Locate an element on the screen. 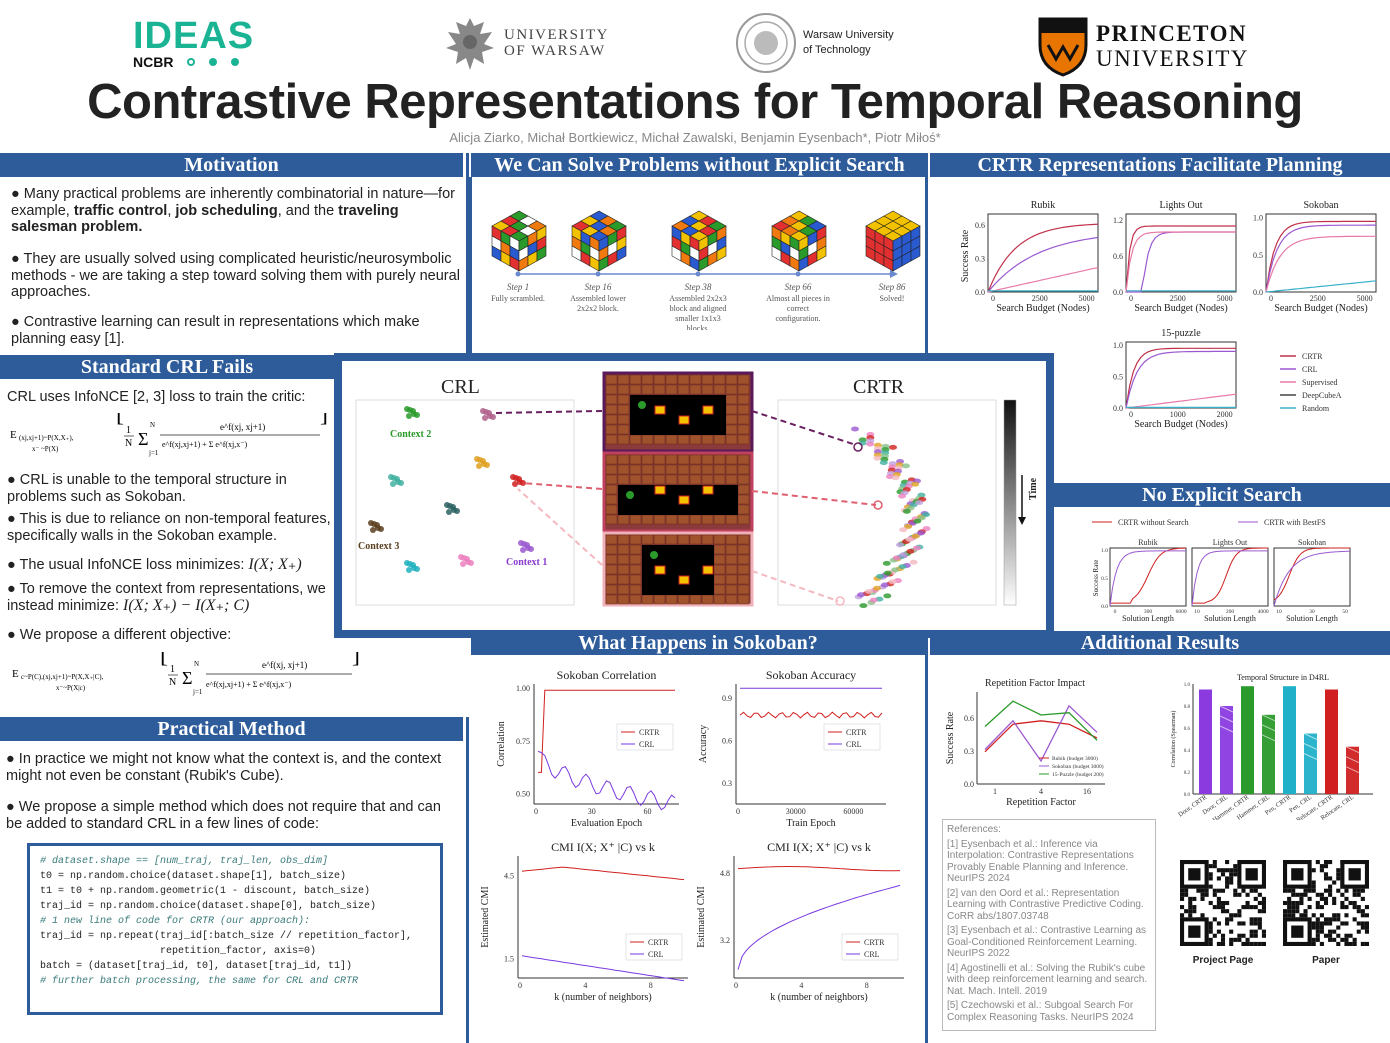 This screenshot has height=1043, width=1390. step-label: Step 1 is located at coordinates (518, 287).